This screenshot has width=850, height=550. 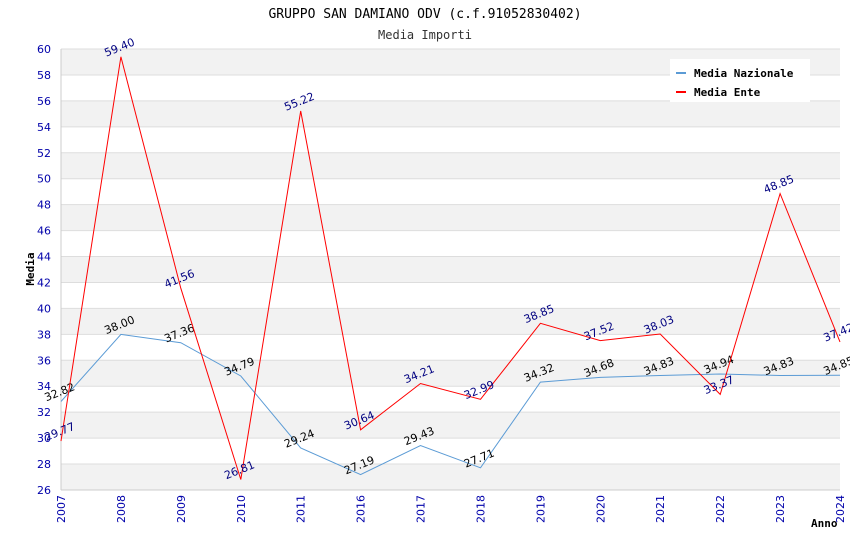 I want to click on x-tick-label: 2016, so click(x=361, y=509).